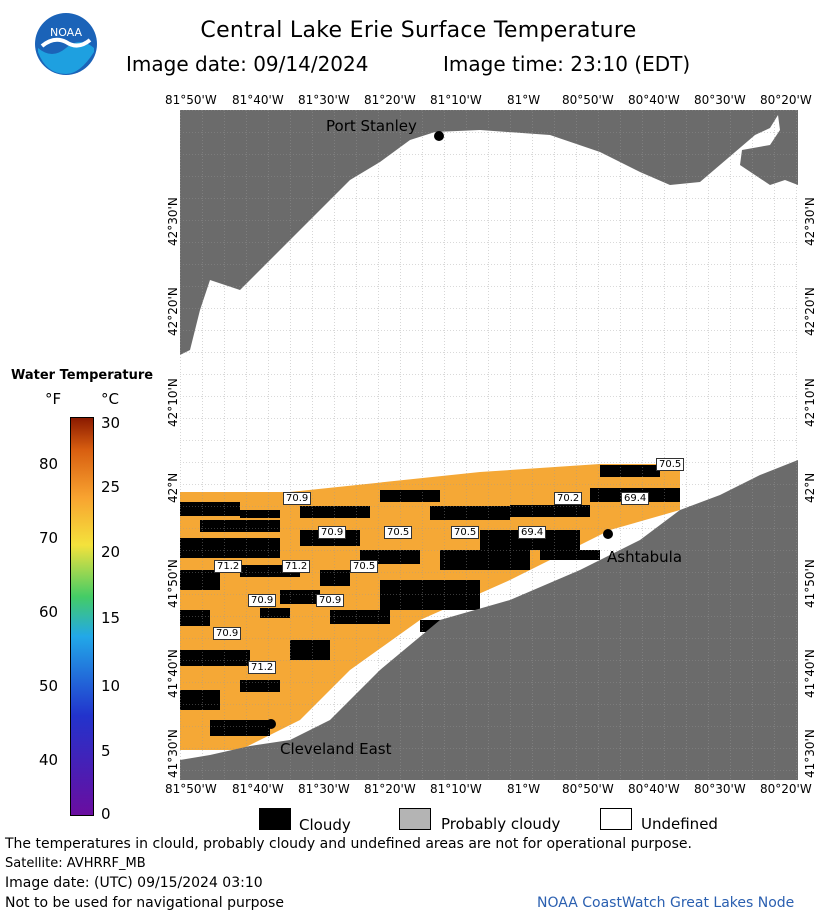 This screenshot has height=919, width=837. Describe the element at coordinates (49, 538) in the screenshot. I see `legend-f-tick: 70` at that location.